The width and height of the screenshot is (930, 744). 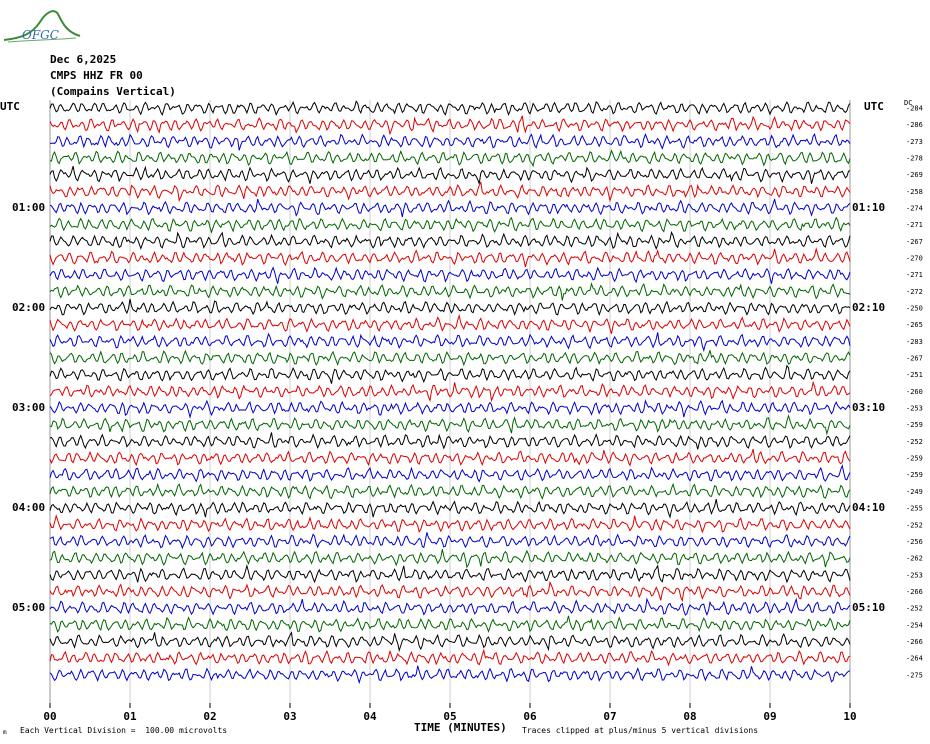 What do you see at coordinates (869, 308) in the screenshot?
I see `right-time-label: 02:10` at bounding box center [869, 308].